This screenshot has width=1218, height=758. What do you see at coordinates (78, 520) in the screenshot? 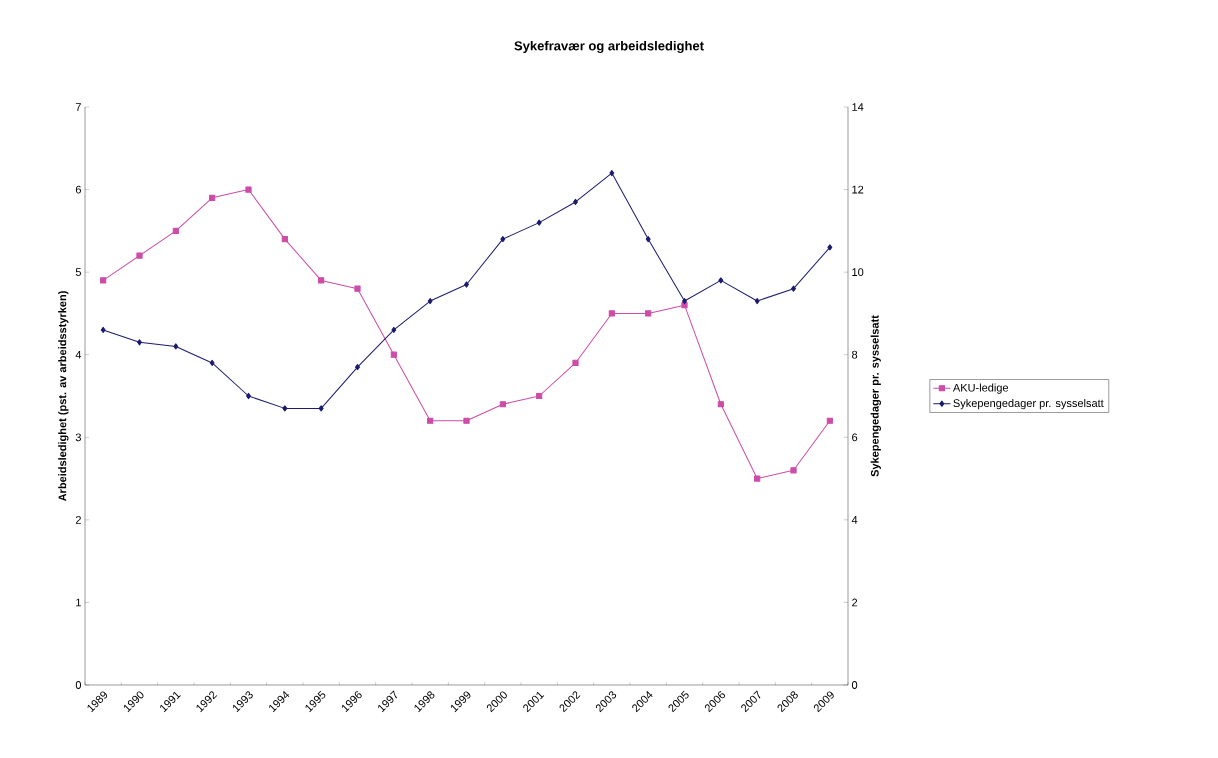
I see `y-tick-label: 2` at bounding box center [78, 520].